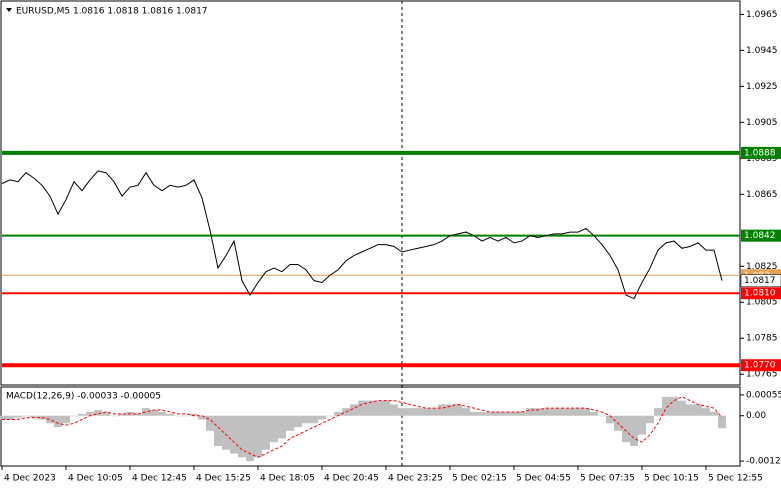 The width and height of the screenshot is (781, 489). Describe the element at coordinates (362, 427) in the screenshot. I see `signal-line` at that location.